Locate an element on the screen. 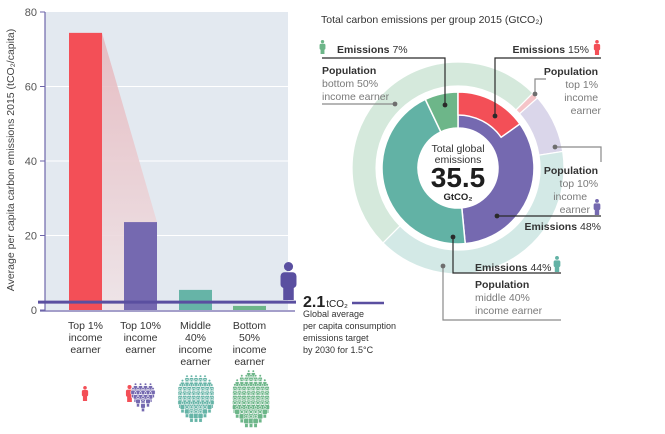  y-tick-label: 0 is located at coordinates (34, 311).